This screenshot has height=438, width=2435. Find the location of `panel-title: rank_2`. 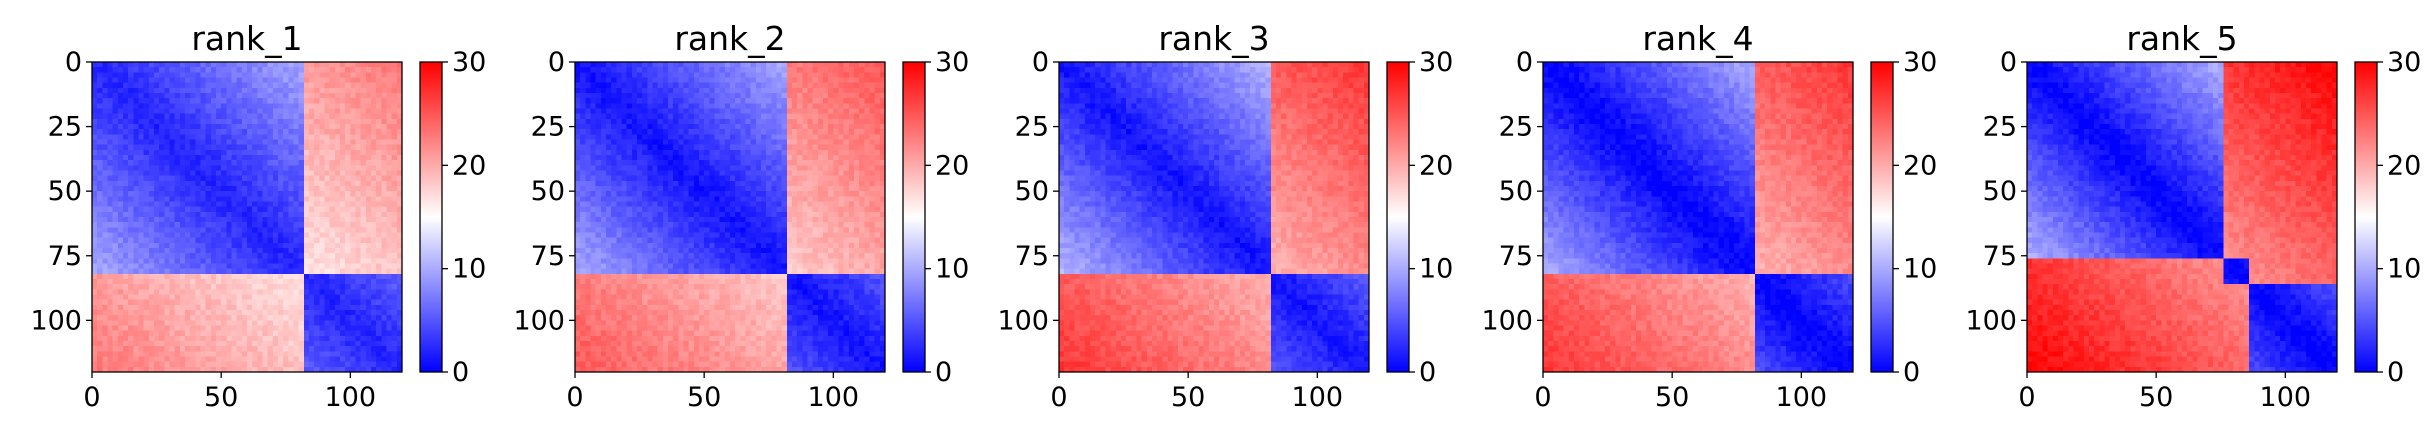

panel-title: rank_2 is located at coordinates (729, 38).